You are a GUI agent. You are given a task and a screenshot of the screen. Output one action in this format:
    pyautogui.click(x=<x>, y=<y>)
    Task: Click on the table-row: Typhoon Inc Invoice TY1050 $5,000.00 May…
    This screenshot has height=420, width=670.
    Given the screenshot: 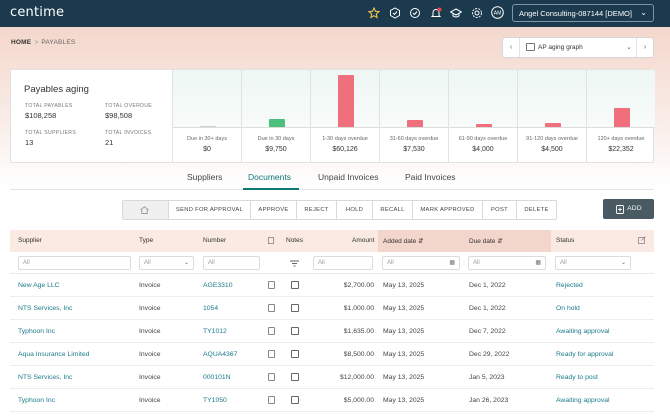 What is the action you would take?
    pyautogui.click(x=332, y=400)
    